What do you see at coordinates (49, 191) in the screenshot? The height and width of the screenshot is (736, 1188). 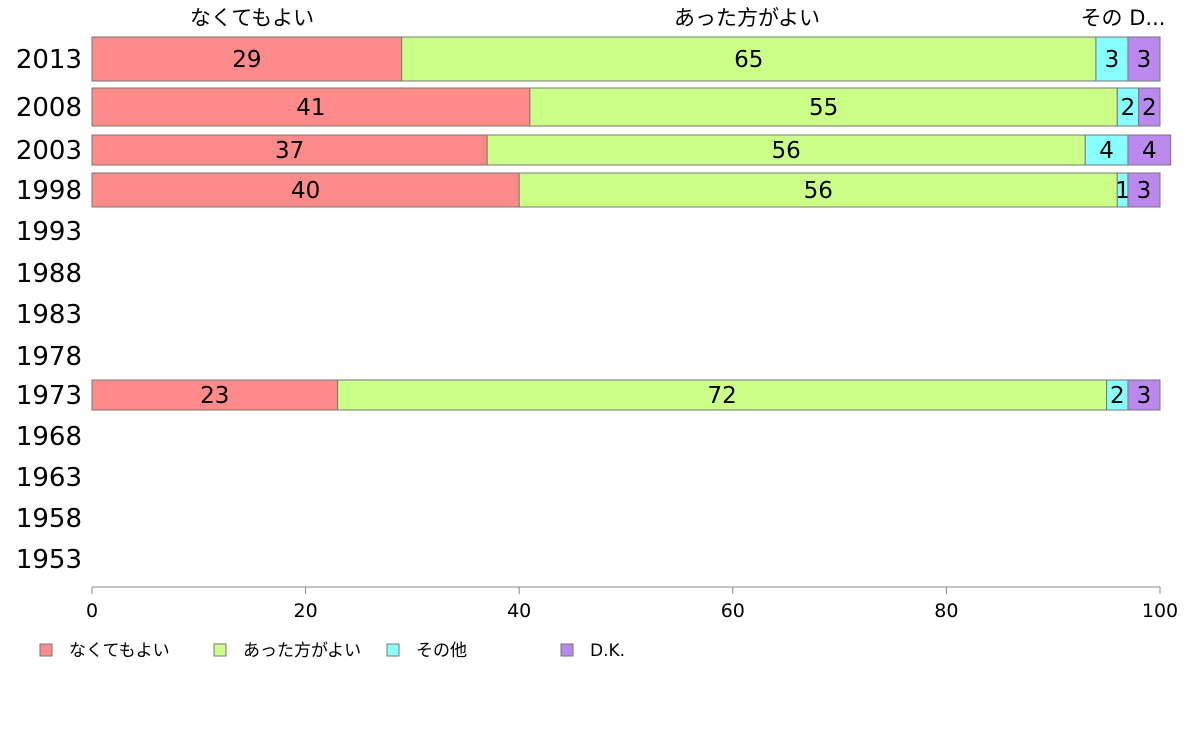 I see `year-label: 1998` at bounding box center [49, 191].